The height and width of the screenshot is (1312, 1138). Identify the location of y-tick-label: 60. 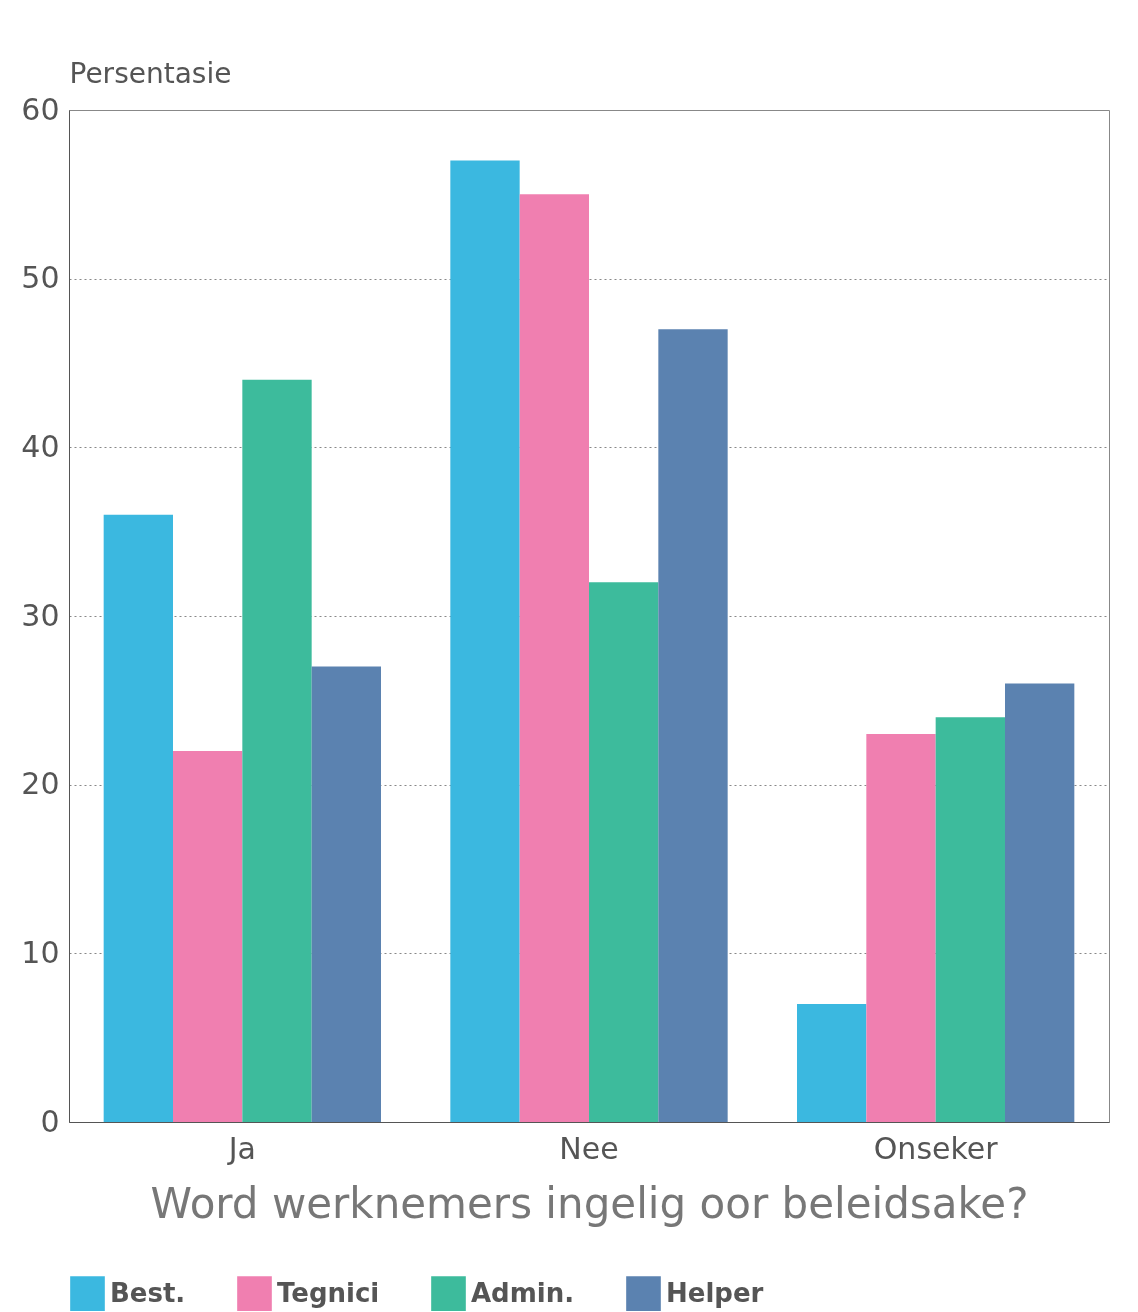
(40, 109).